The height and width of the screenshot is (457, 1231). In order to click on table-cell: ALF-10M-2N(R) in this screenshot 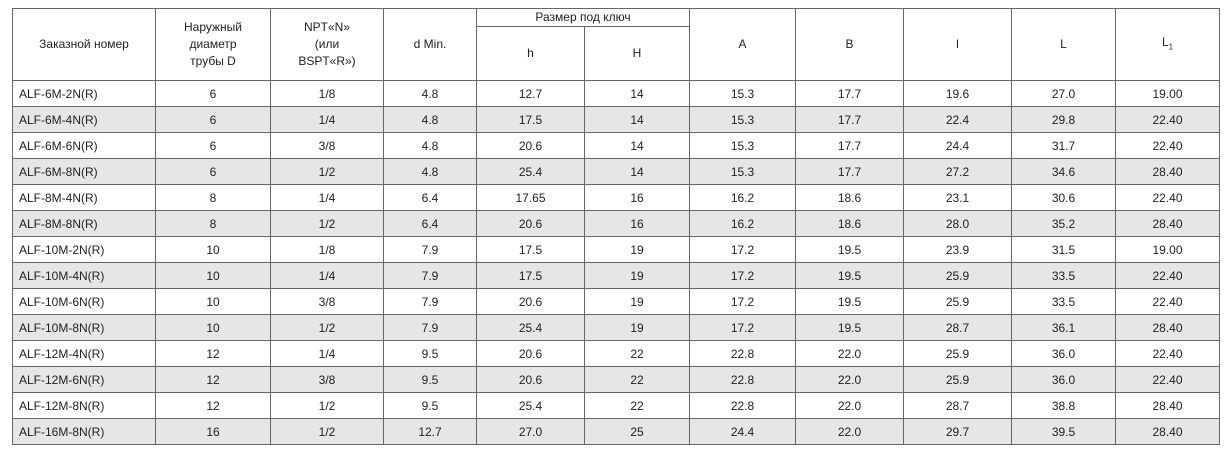, I will do `click(84, 249)`.